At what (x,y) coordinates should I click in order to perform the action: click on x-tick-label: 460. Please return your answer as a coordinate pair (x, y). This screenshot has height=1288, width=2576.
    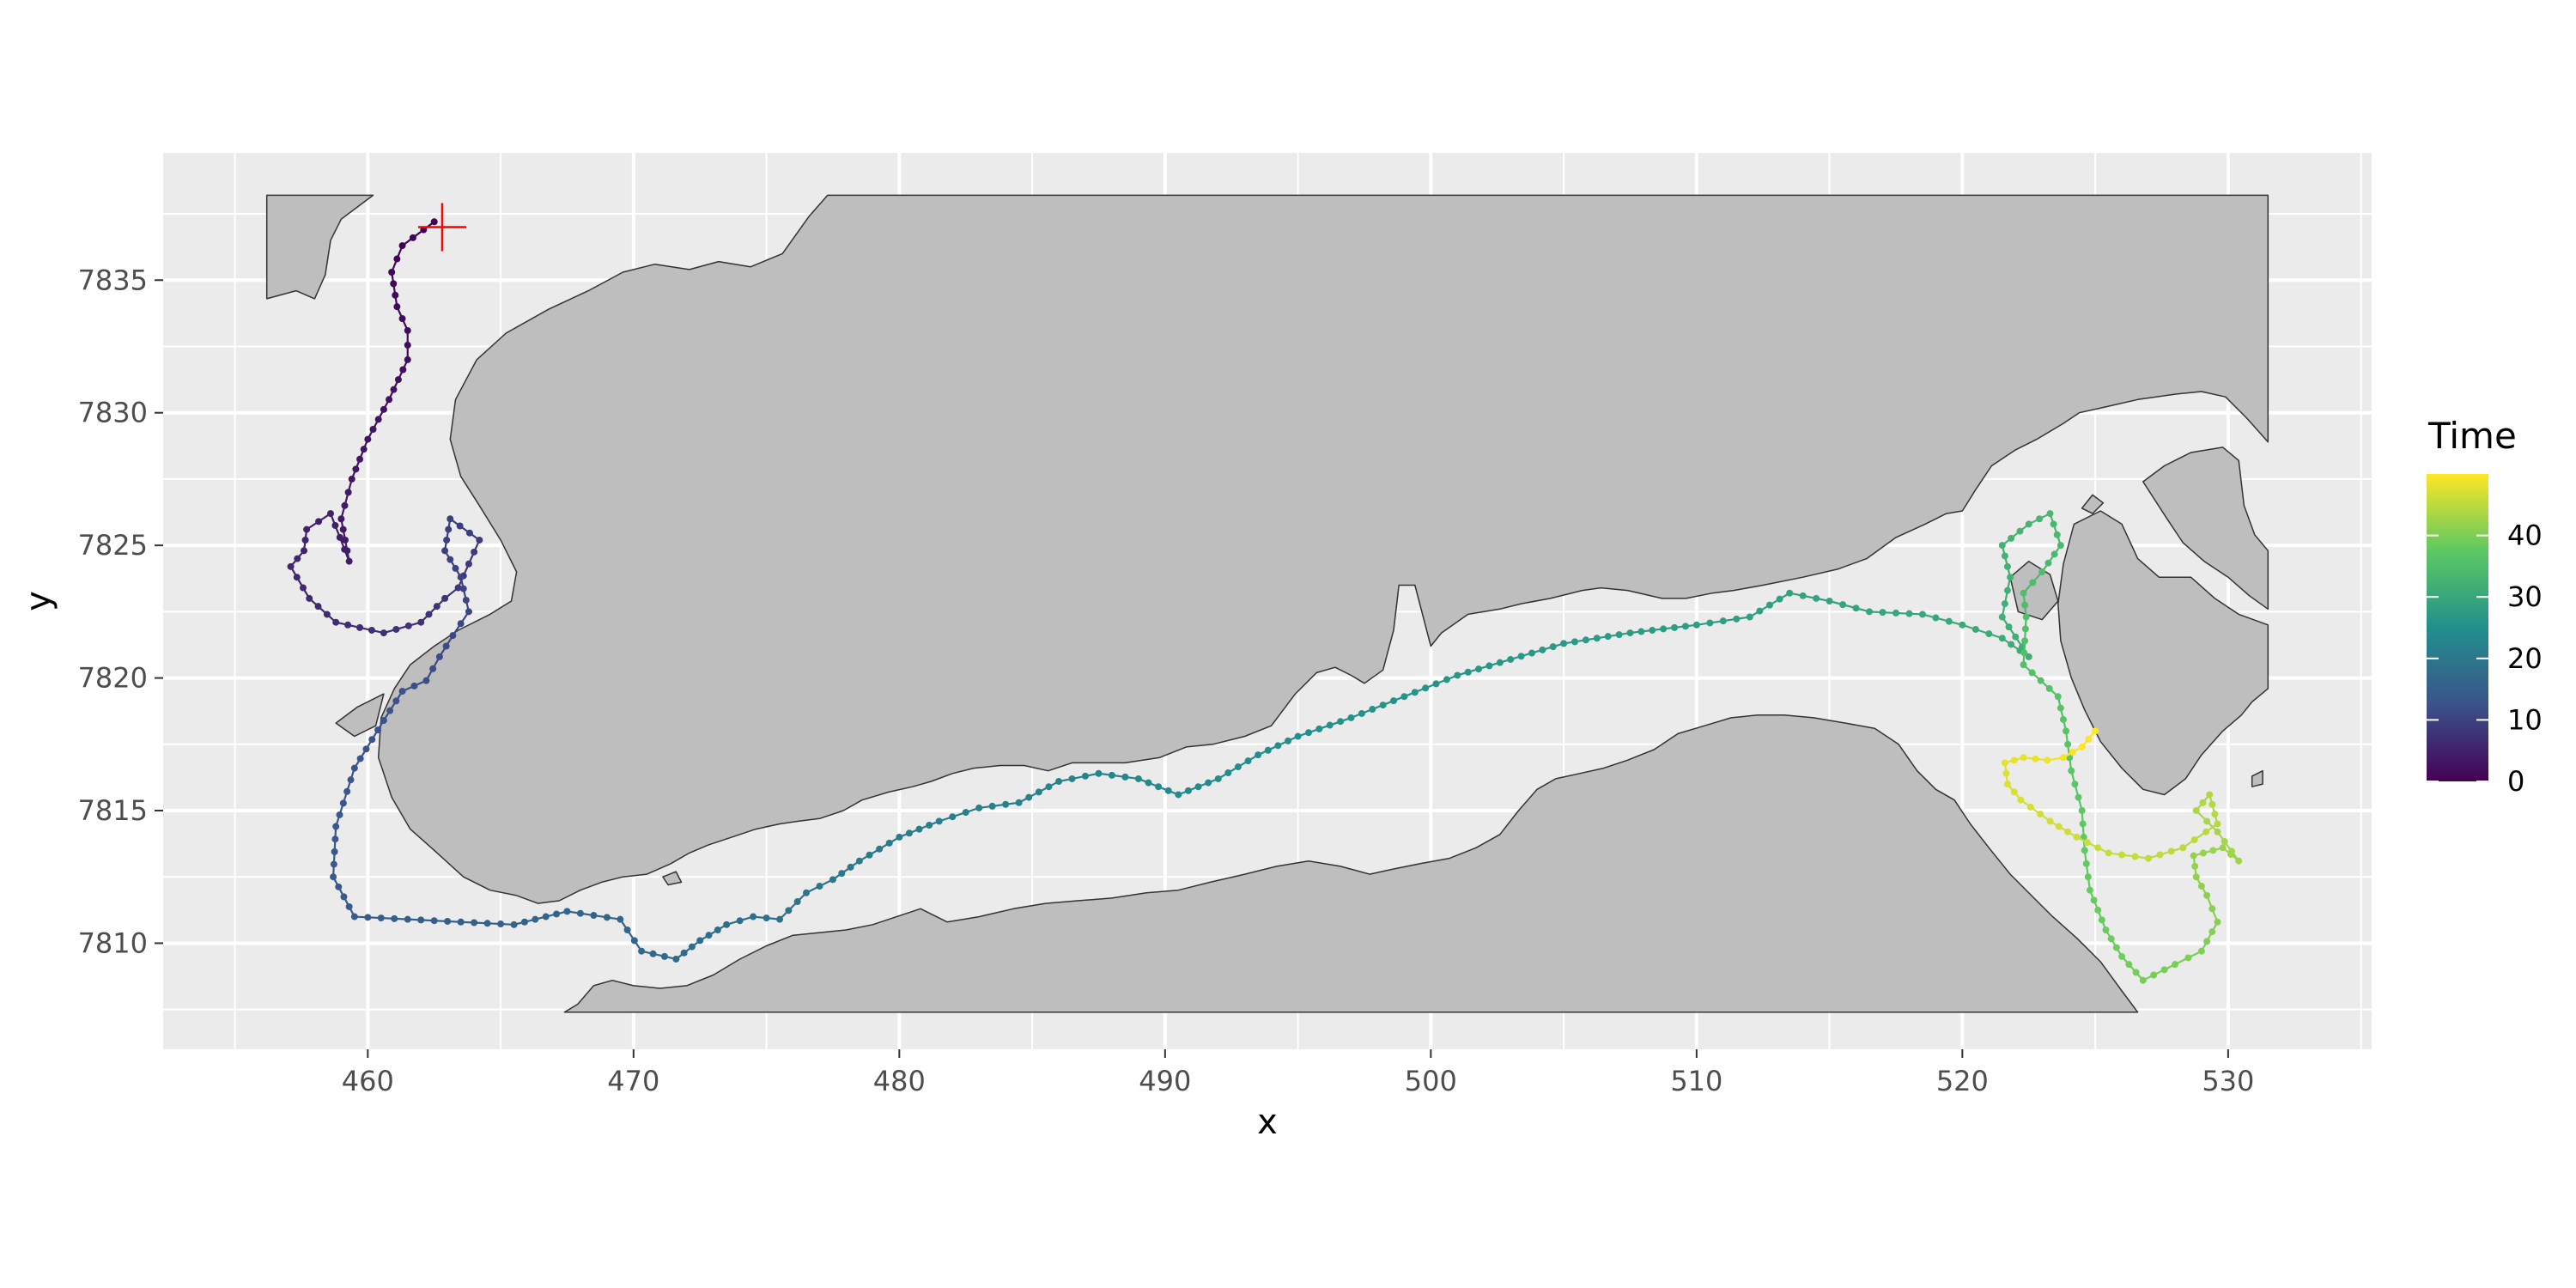
    Looking at the image, I should click on (368, 1081).